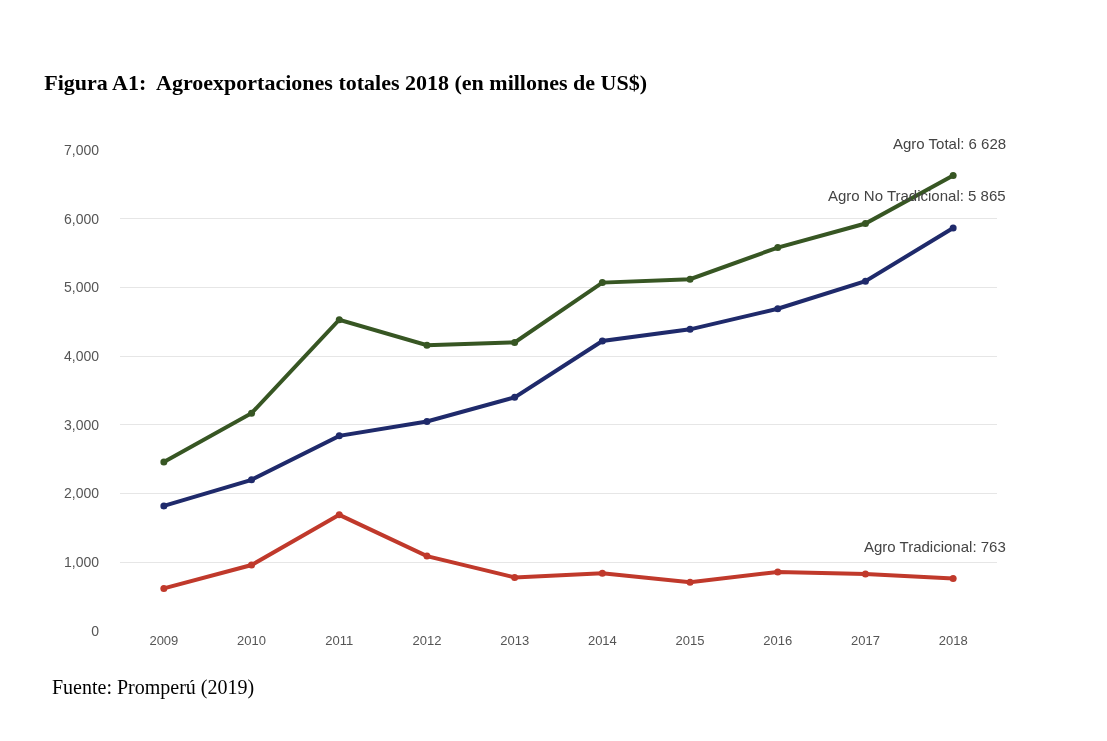 The height and width of the screenshot is (741, 1107). What do you see at coordinates (427, 640) in the screenshot?
I see `x-tick-label: 2012` at bounding box center [427, 640].